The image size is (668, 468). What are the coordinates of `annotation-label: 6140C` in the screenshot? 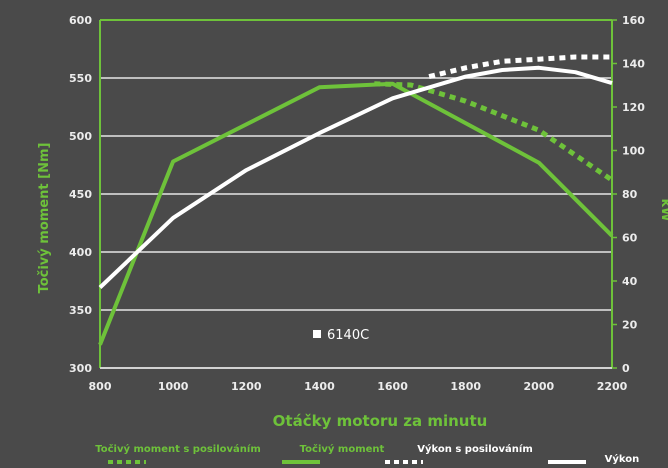 It's located at (348, 335).